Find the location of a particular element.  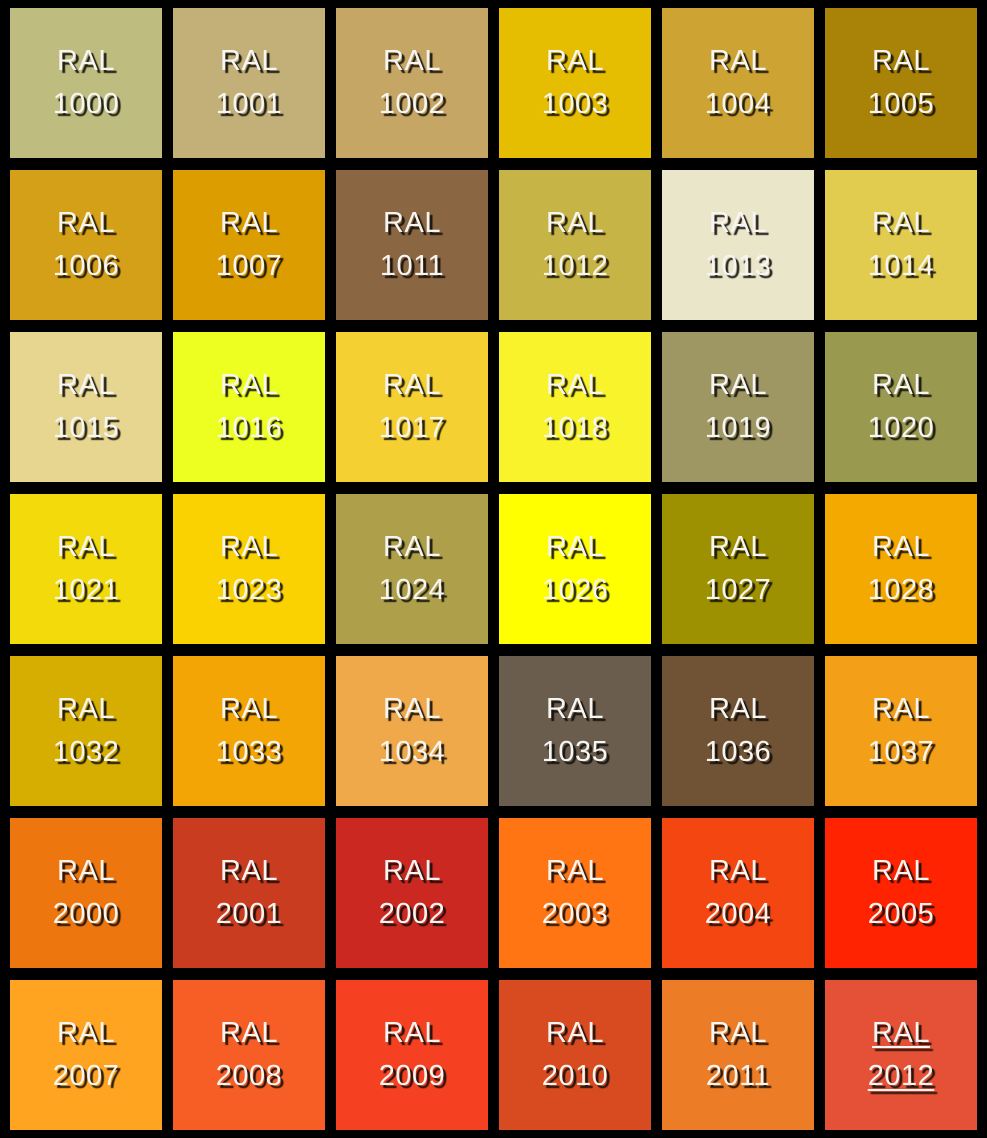

swatch-ral-code: 1012 is located at coordinates (575, 266).